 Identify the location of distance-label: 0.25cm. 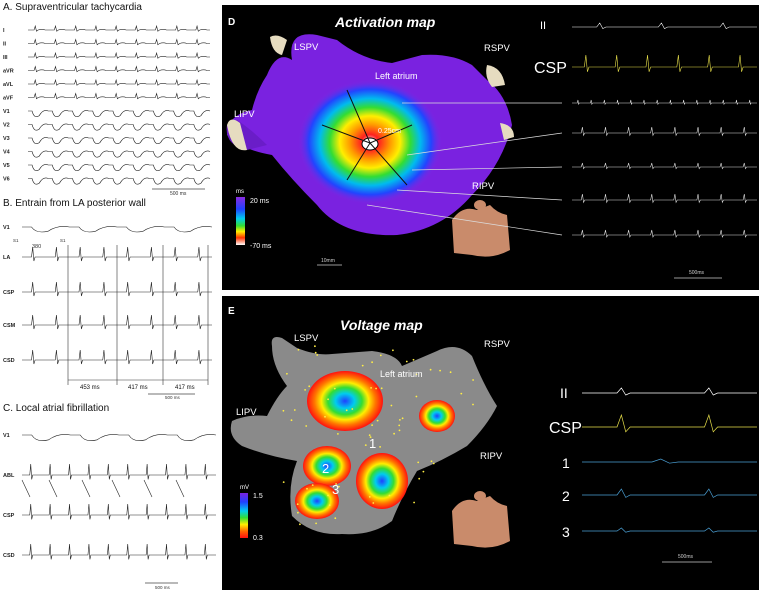
(389, 131).